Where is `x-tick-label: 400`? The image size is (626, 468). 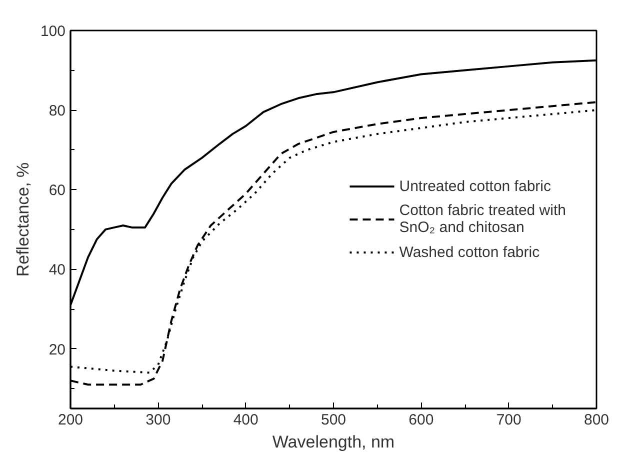 x-tick-label: 400 is located at coordinates (245, 420).